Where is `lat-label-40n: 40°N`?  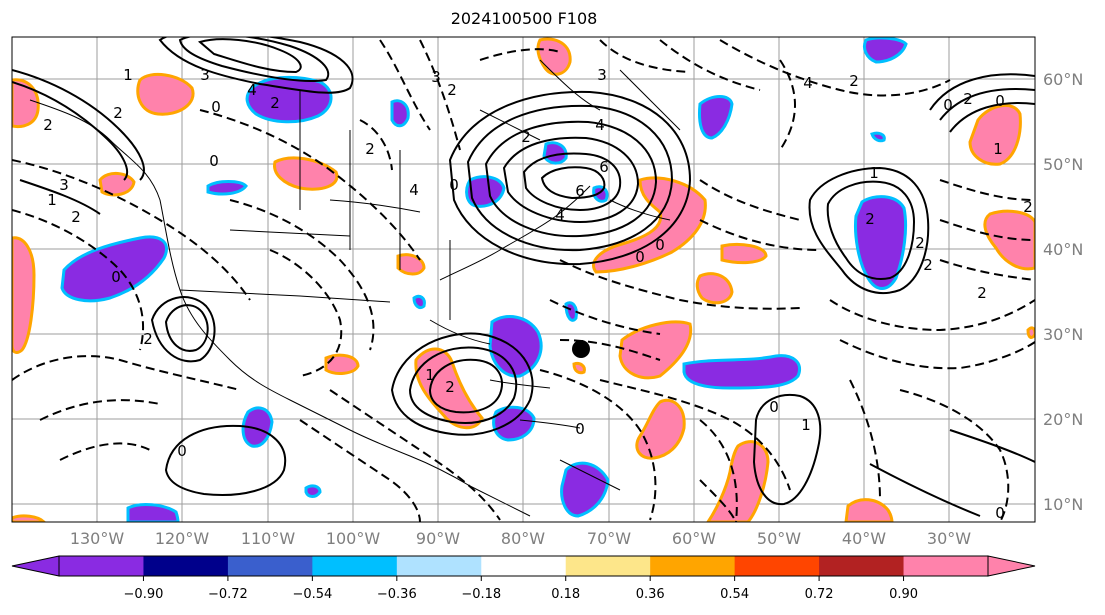
lat-label-40n: 40°N is located at coordinates (1063, 249).